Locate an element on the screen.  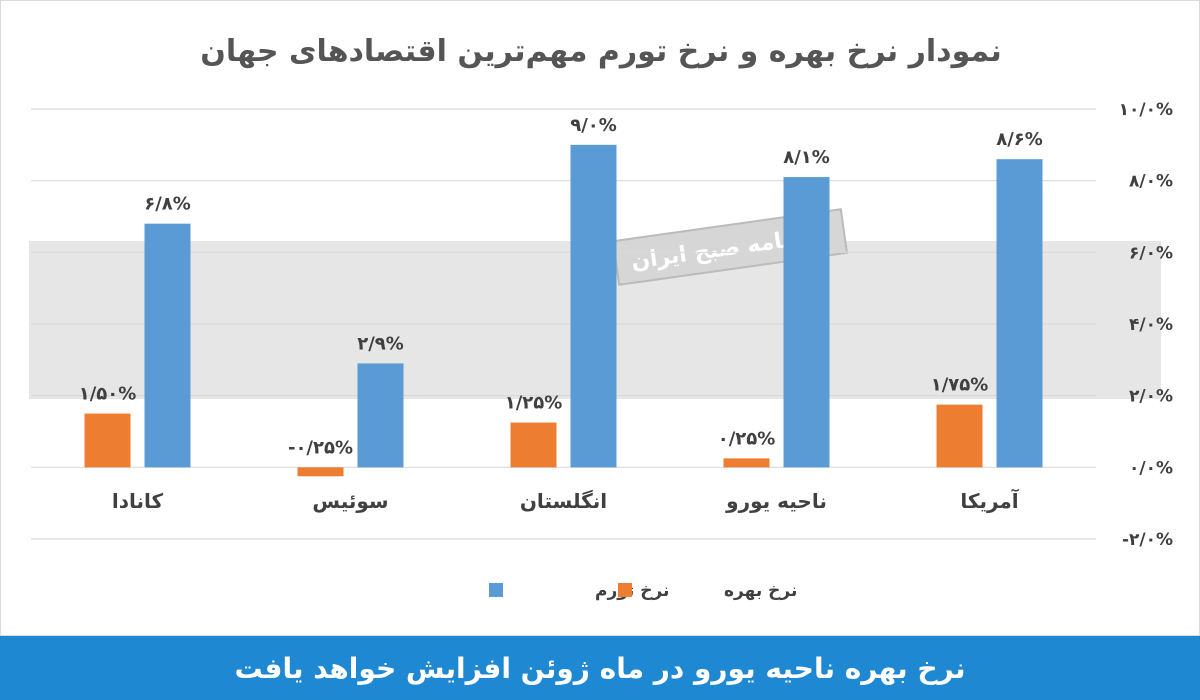
category-label: کانادا is located at coordinates (138, 501).